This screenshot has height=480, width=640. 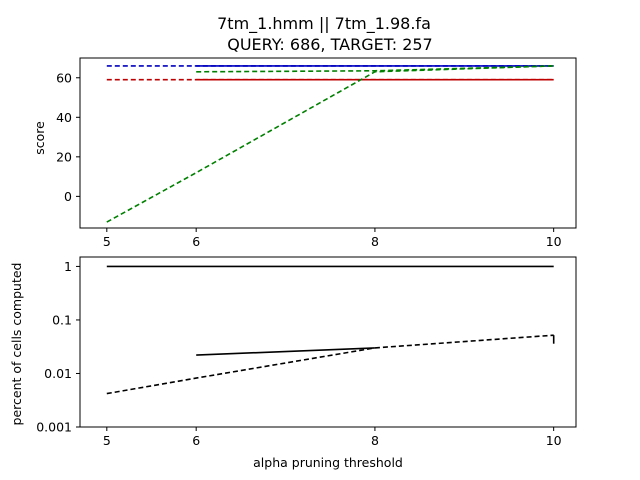 What do you see at coordinates (68, 266) in the screenshot?
I see `bottom-y-tick-label: 1` at bounding box center [68, 266].